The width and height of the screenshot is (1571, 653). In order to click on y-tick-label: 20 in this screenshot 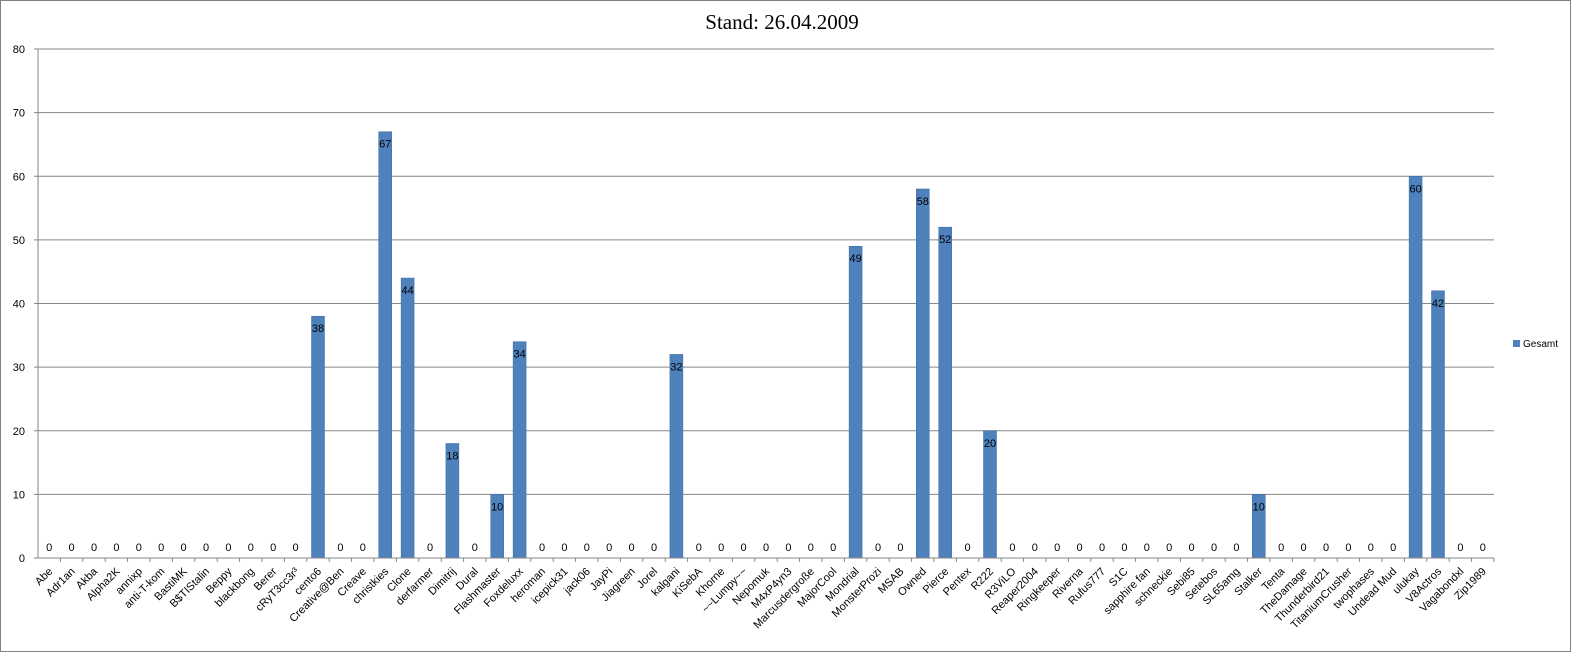, I will do `click(19, 432)`.